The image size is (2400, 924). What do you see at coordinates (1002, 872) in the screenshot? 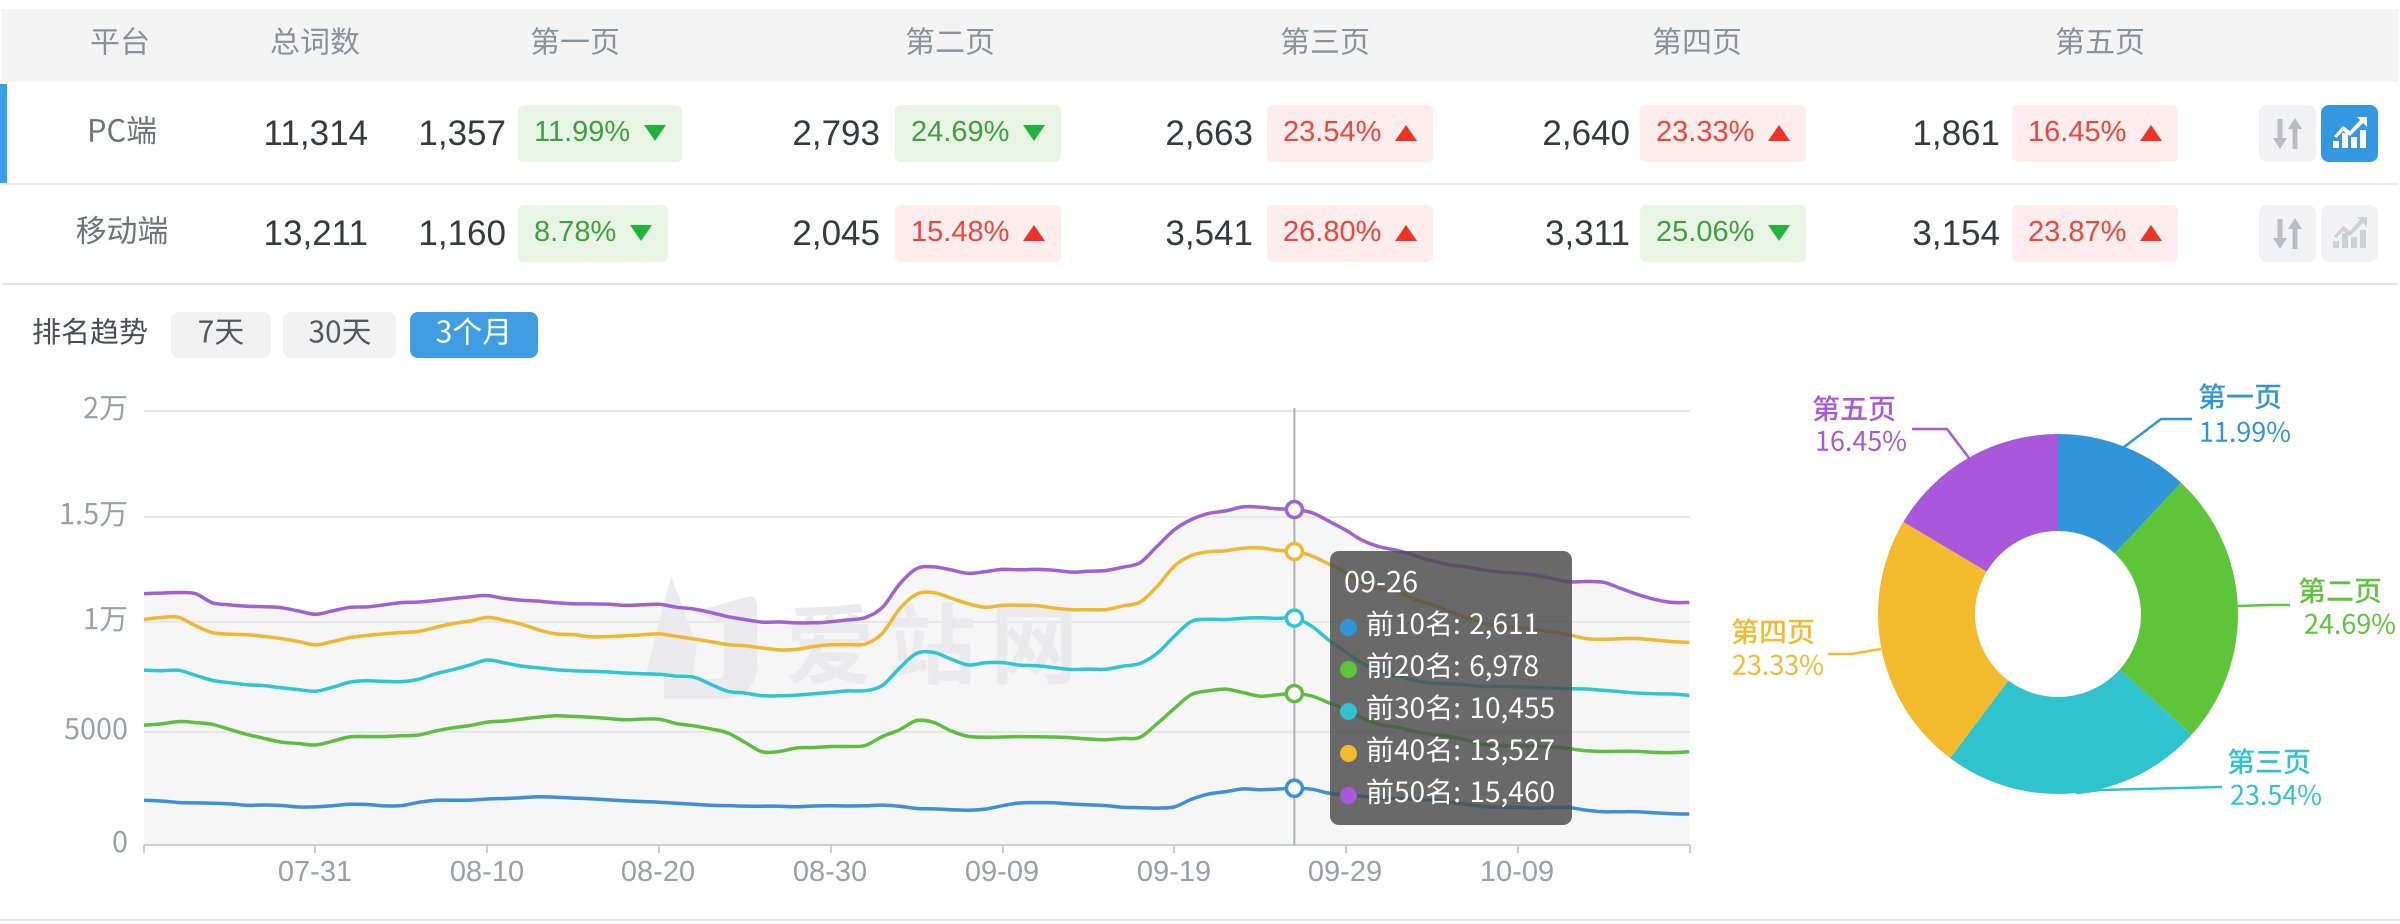
I see `svg-text: 09-09` at bounding box center [1002, 872].